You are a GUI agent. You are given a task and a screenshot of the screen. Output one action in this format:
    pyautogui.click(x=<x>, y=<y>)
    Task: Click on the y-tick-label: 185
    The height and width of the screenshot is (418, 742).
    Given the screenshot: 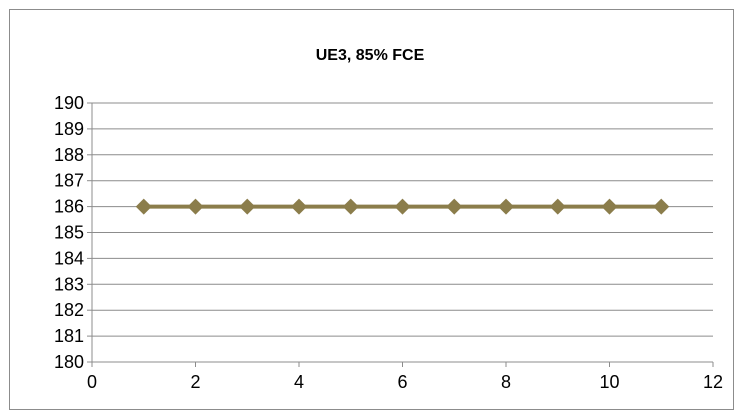 What is the action you would take?
    pyautogui.click(x=69, y=233)
    